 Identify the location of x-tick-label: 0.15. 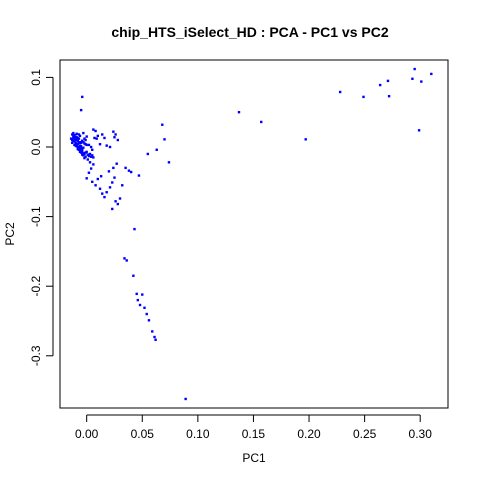
(254, 434).